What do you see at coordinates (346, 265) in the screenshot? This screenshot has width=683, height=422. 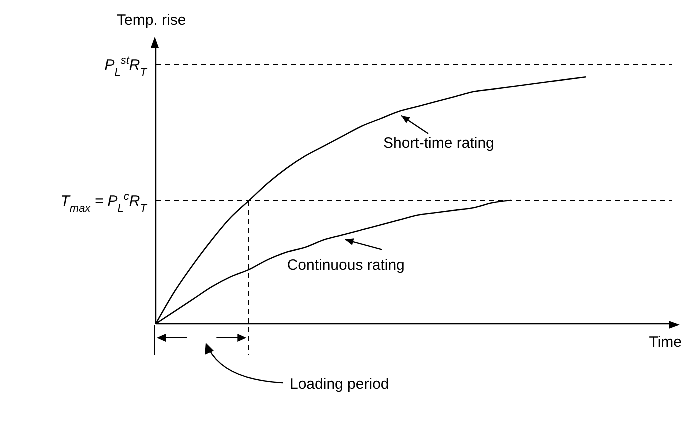 I see `legend-label: Continuous rating` at bounding box center [346, 265].